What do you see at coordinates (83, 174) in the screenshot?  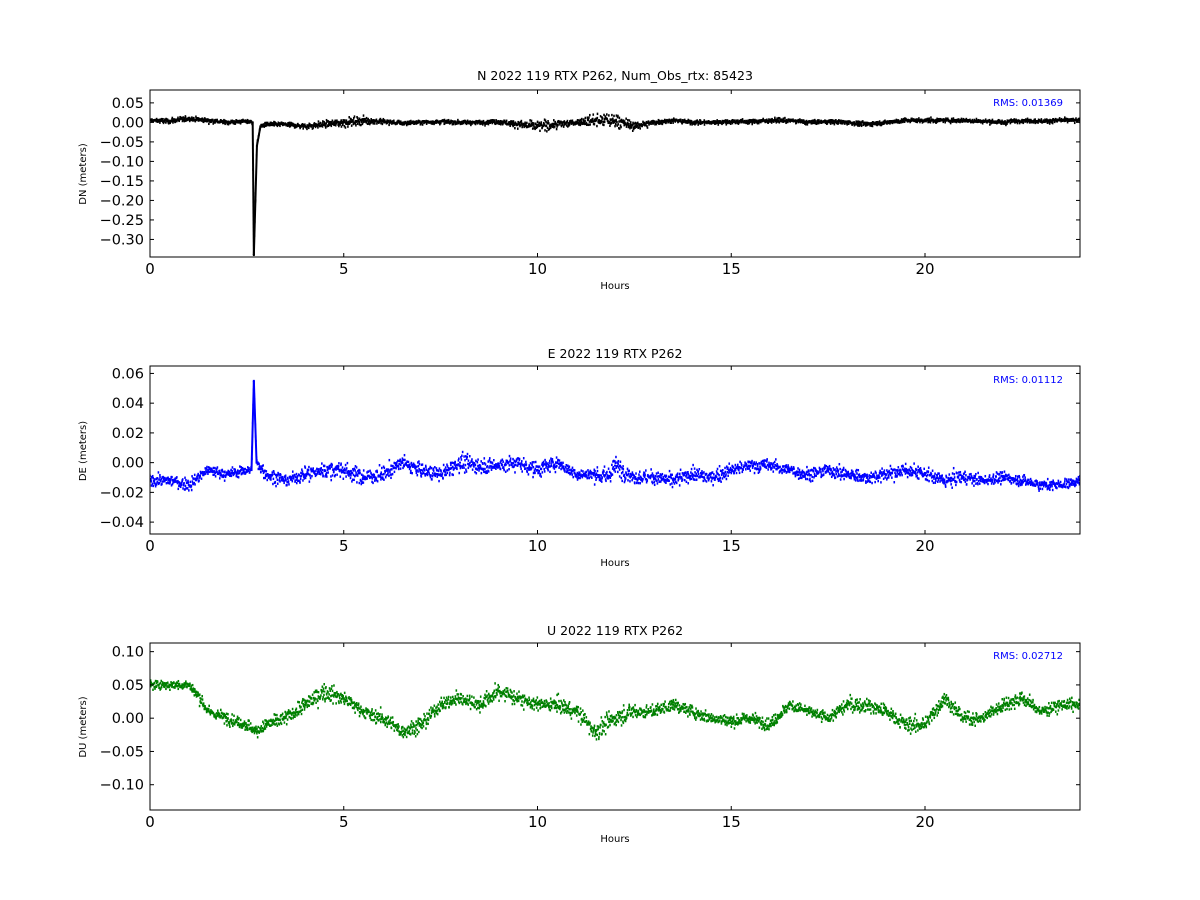 I see `y-axis-label: DN (meters)` at bounding box center [83, 174].